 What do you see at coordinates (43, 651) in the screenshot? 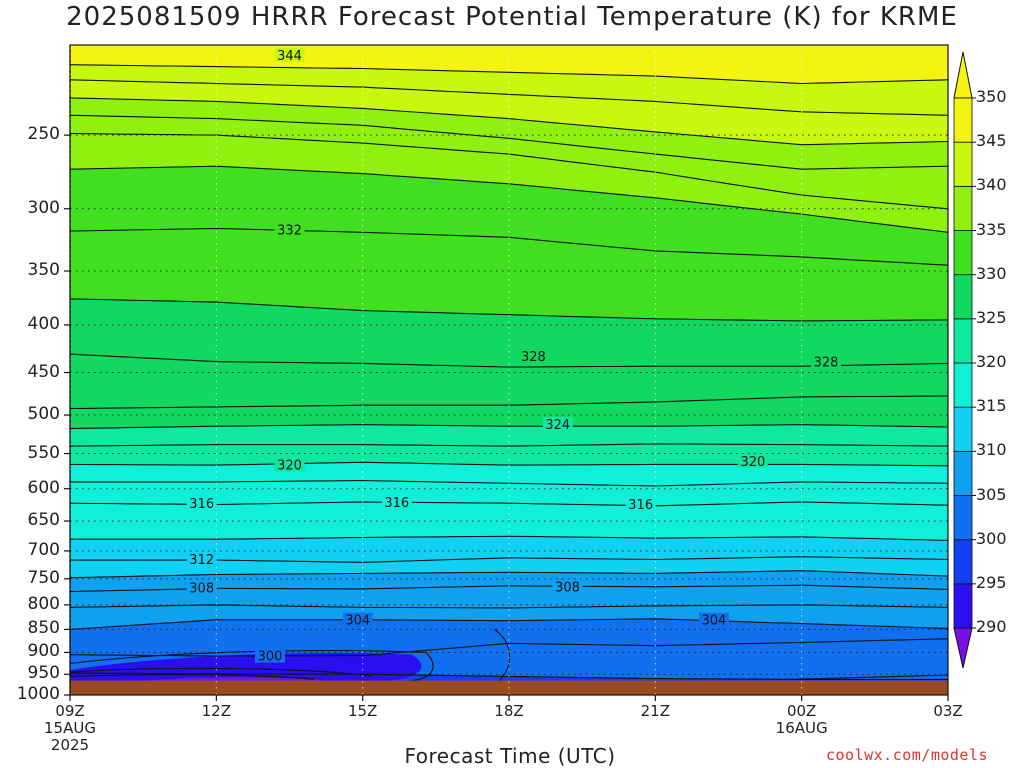
I see `y-tick-label: 900` at bounding box center [43, 651].